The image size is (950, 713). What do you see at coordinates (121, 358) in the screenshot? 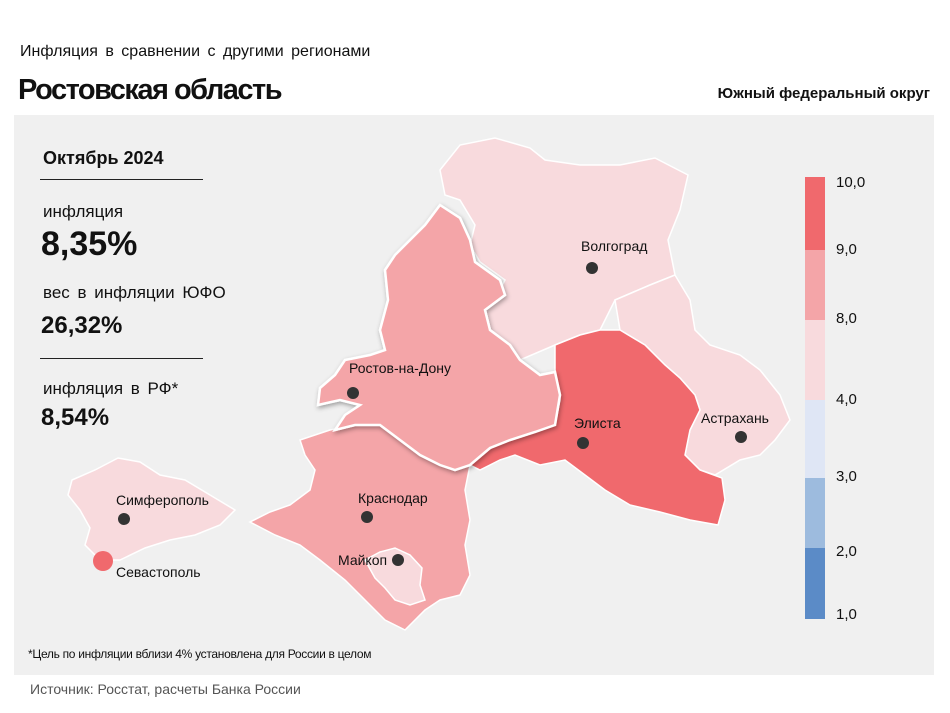
I see `divider-bottom` at bounding box center [121, 358].